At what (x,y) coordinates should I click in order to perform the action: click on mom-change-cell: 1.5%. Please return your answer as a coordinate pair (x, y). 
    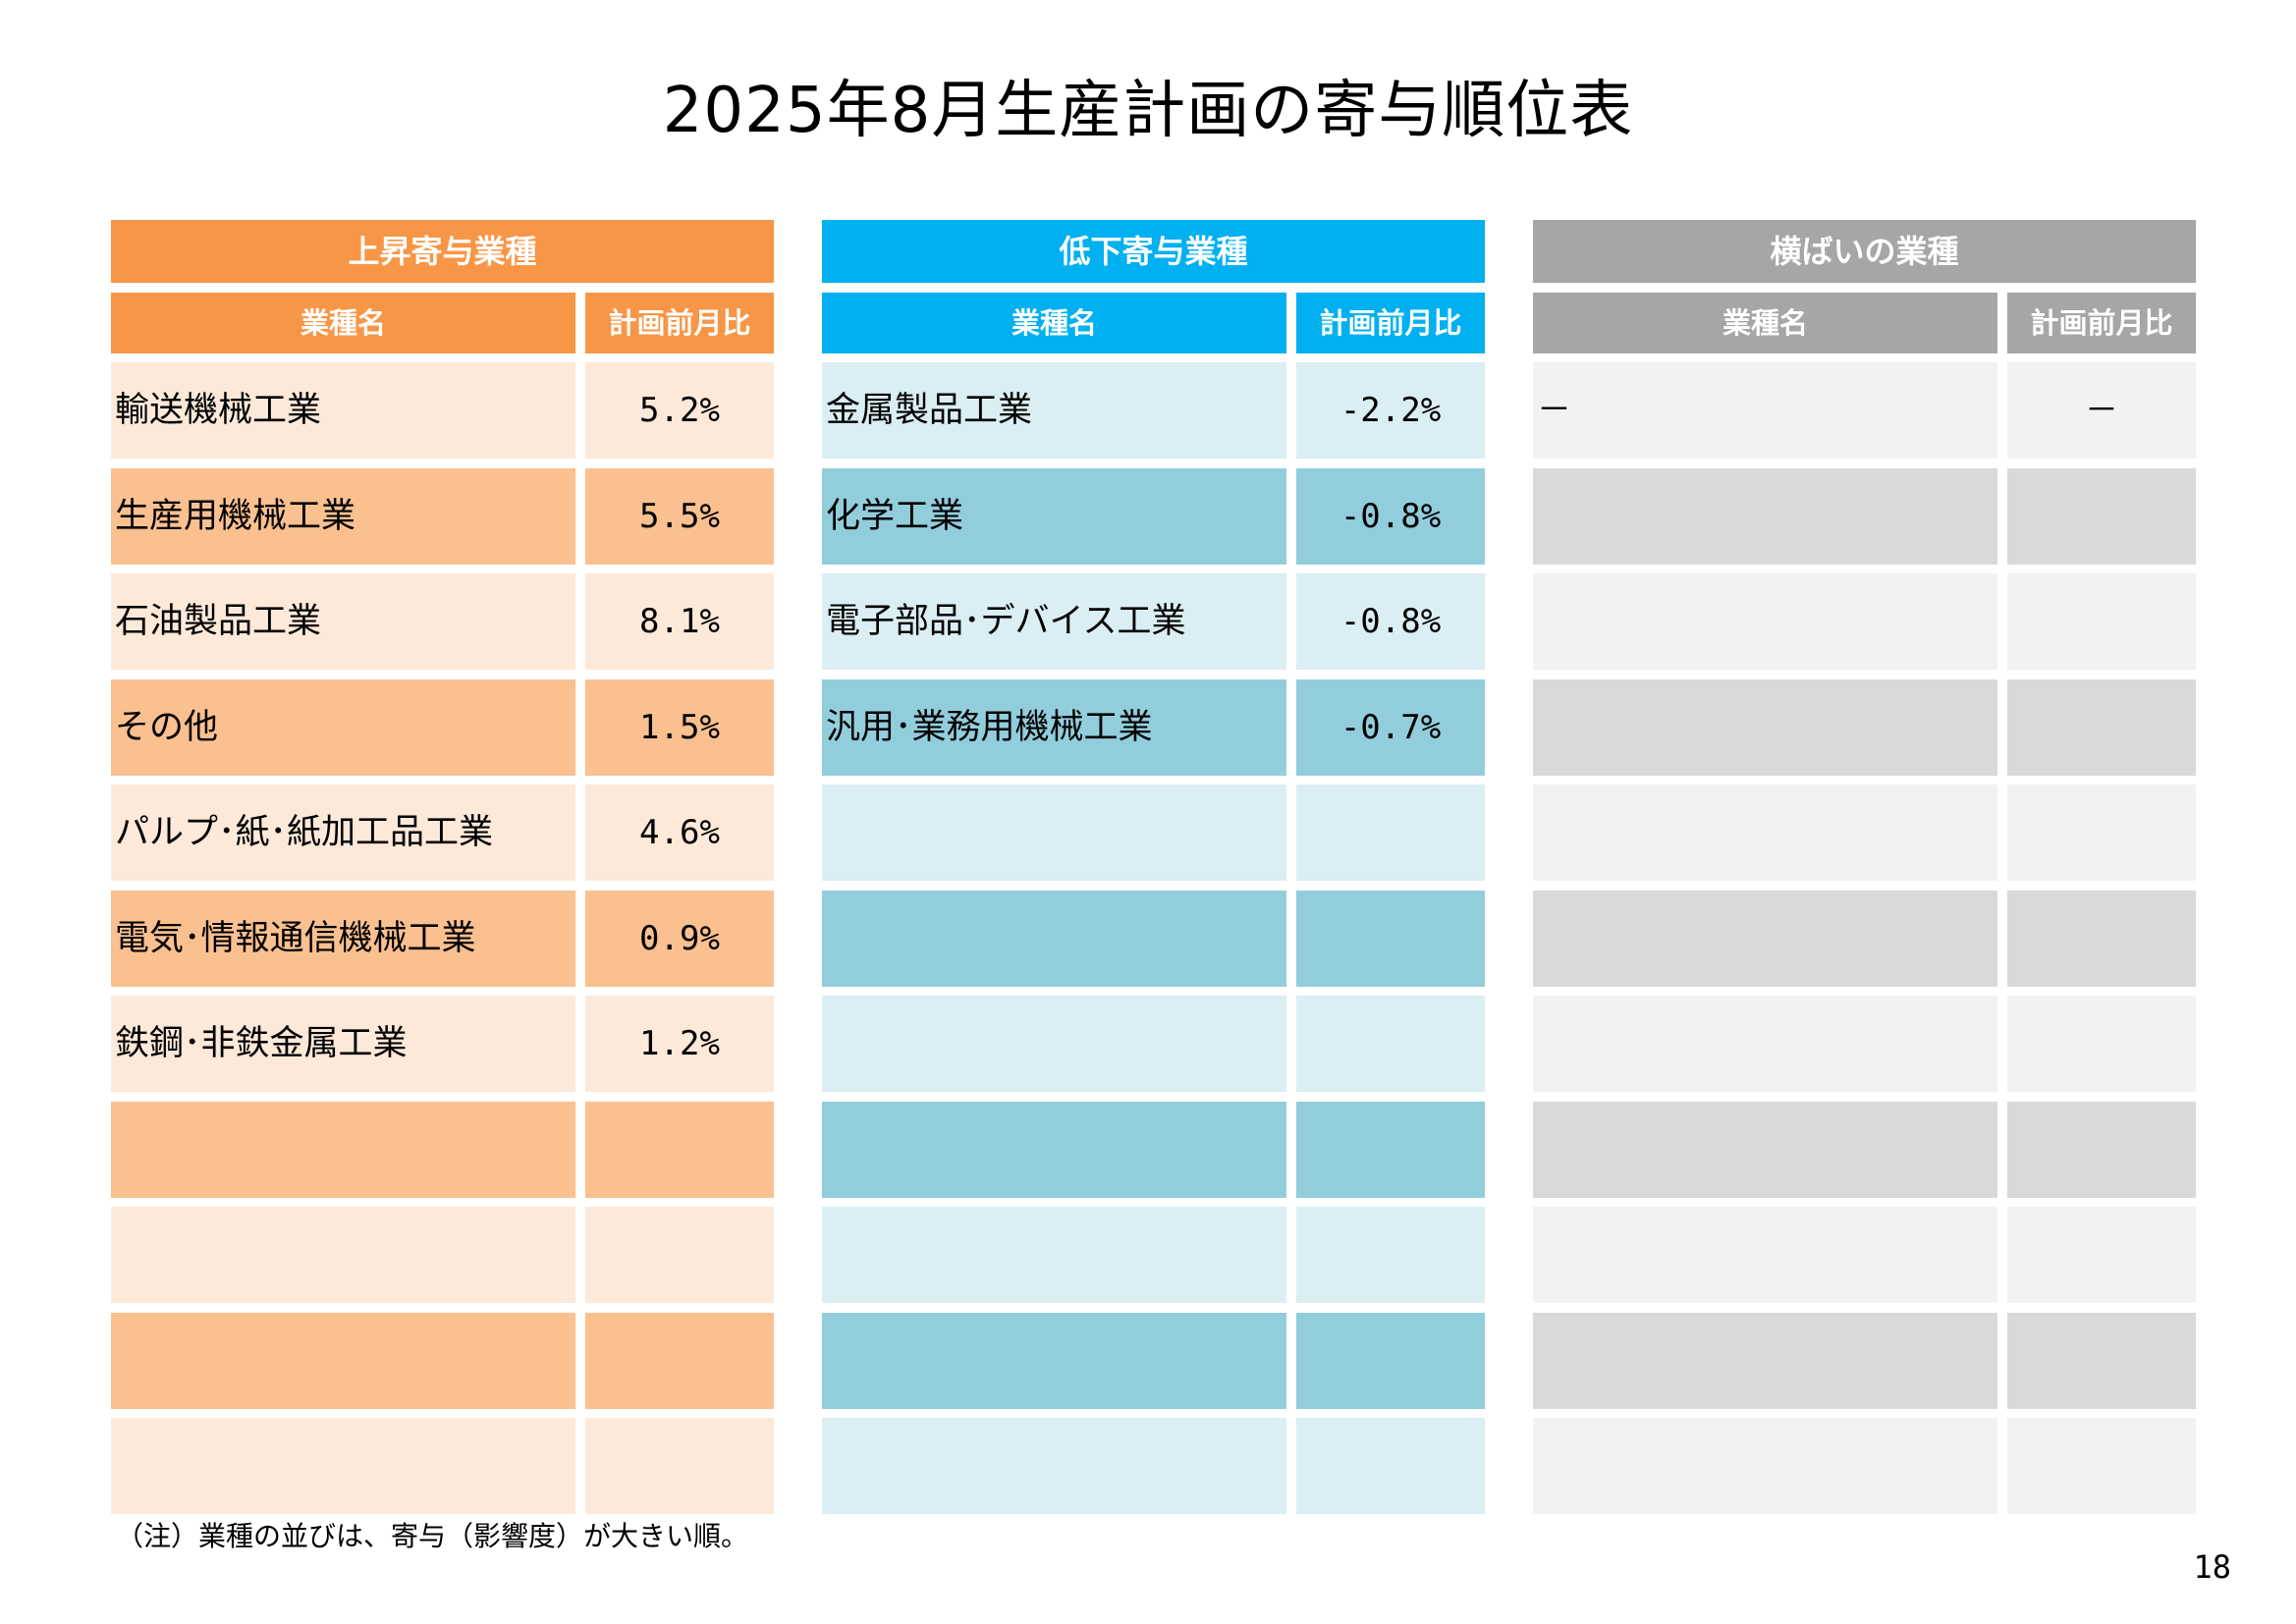
    Looking at the image, I should click on (679, 727).